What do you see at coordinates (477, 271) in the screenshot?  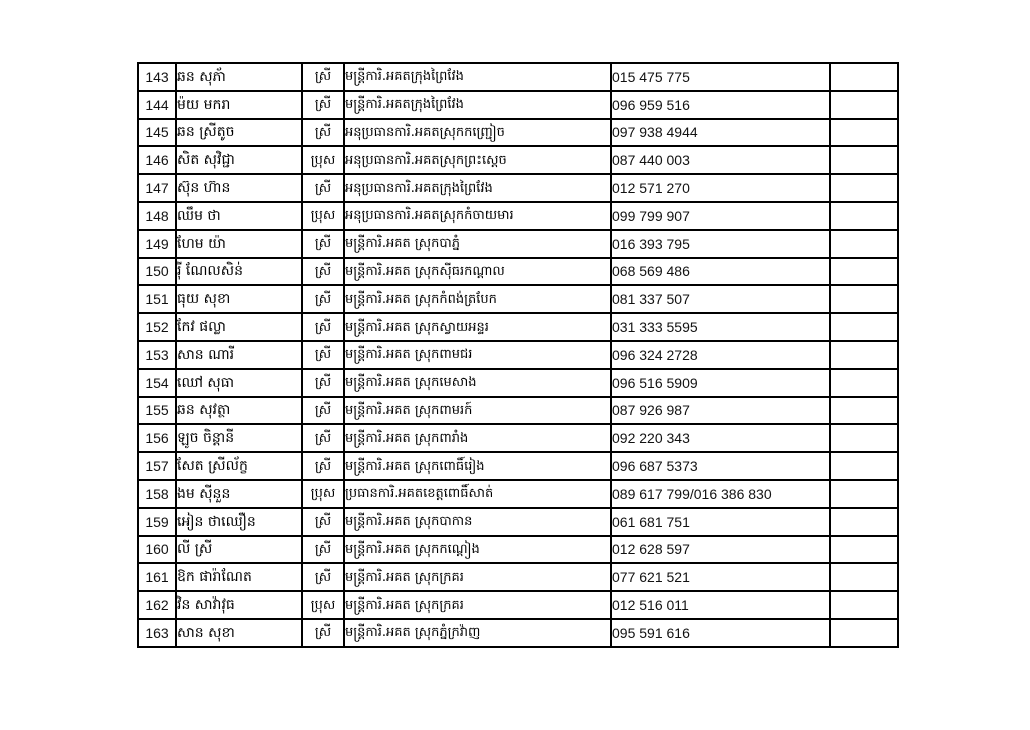 I see `cell-position: មន្ត្រីការិ.អគត ស្រុកស៊ីធរកណ្ដាល` at bounding box center [477, 271].